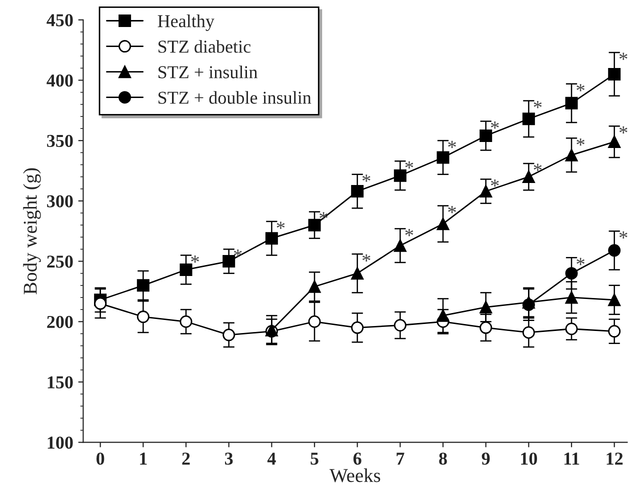 The width and height of the screenshot is (640, 497). Describe the element at coordinates (204, 46) in the screenshot. I see `legend-label: STZ diabetic` at that location.